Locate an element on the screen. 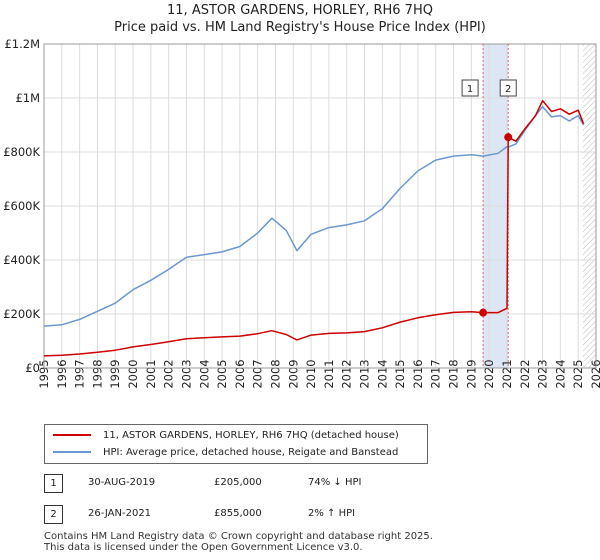 The image size is (600, 560). x-tick-label: 2010 is located at coordinates (311, 373).